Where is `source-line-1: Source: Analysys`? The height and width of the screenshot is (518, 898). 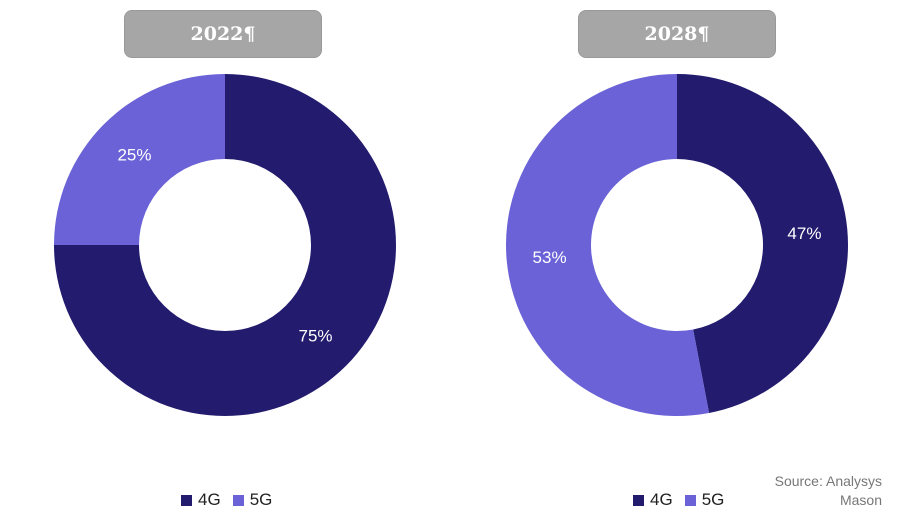
source-line-1: Source: Analysys is located at coordinates (828, 481).